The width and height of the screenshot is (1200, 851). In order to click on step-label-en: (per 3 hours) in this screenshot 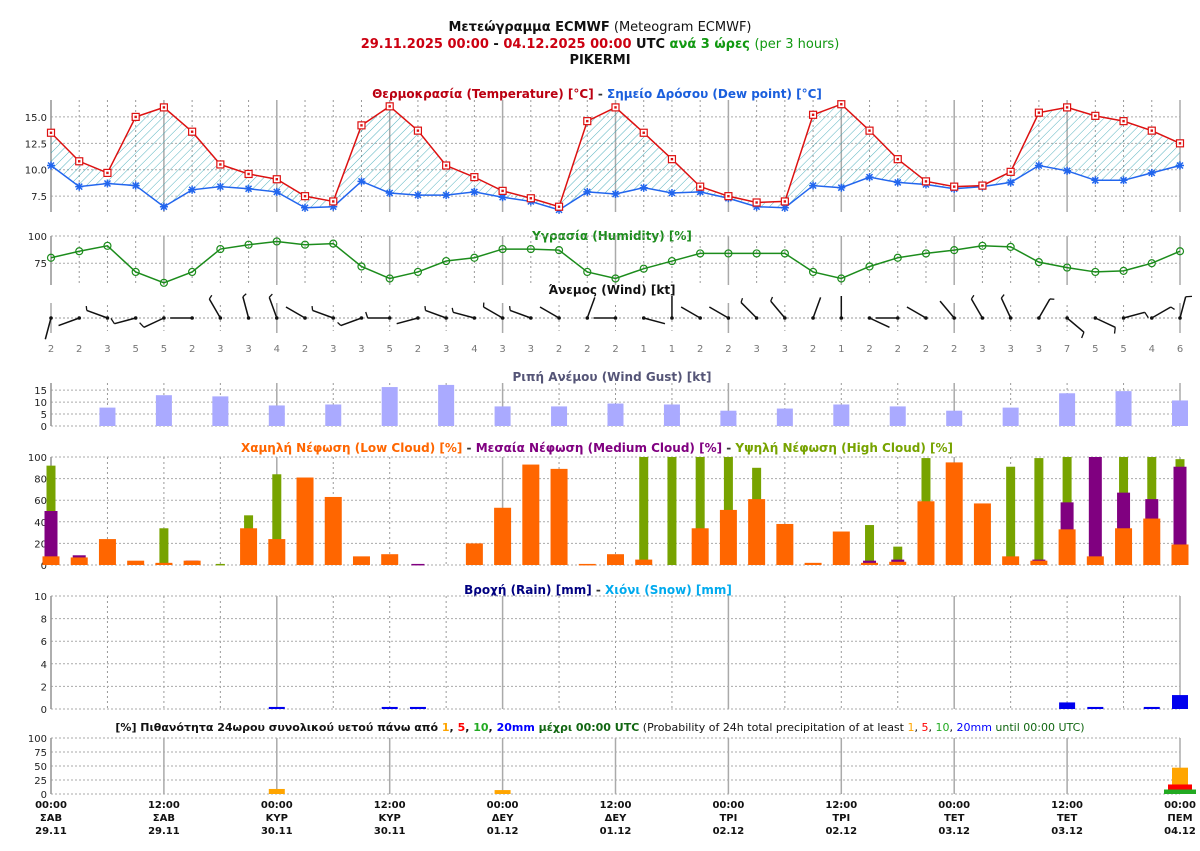, I will do `click(796, 44)`.